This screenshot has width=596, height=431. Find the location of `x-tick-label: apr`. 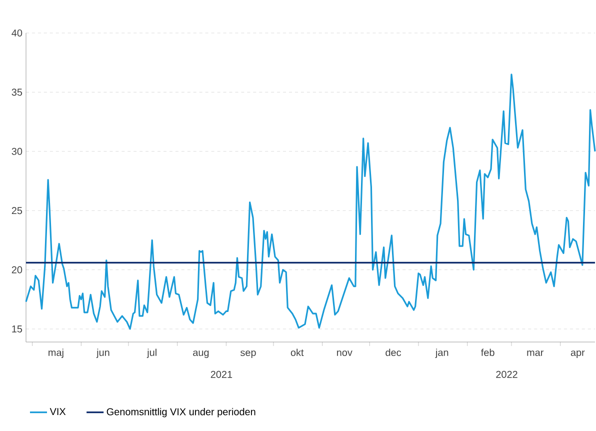

x-tick-label: apr is located at coordinates (577, 354).